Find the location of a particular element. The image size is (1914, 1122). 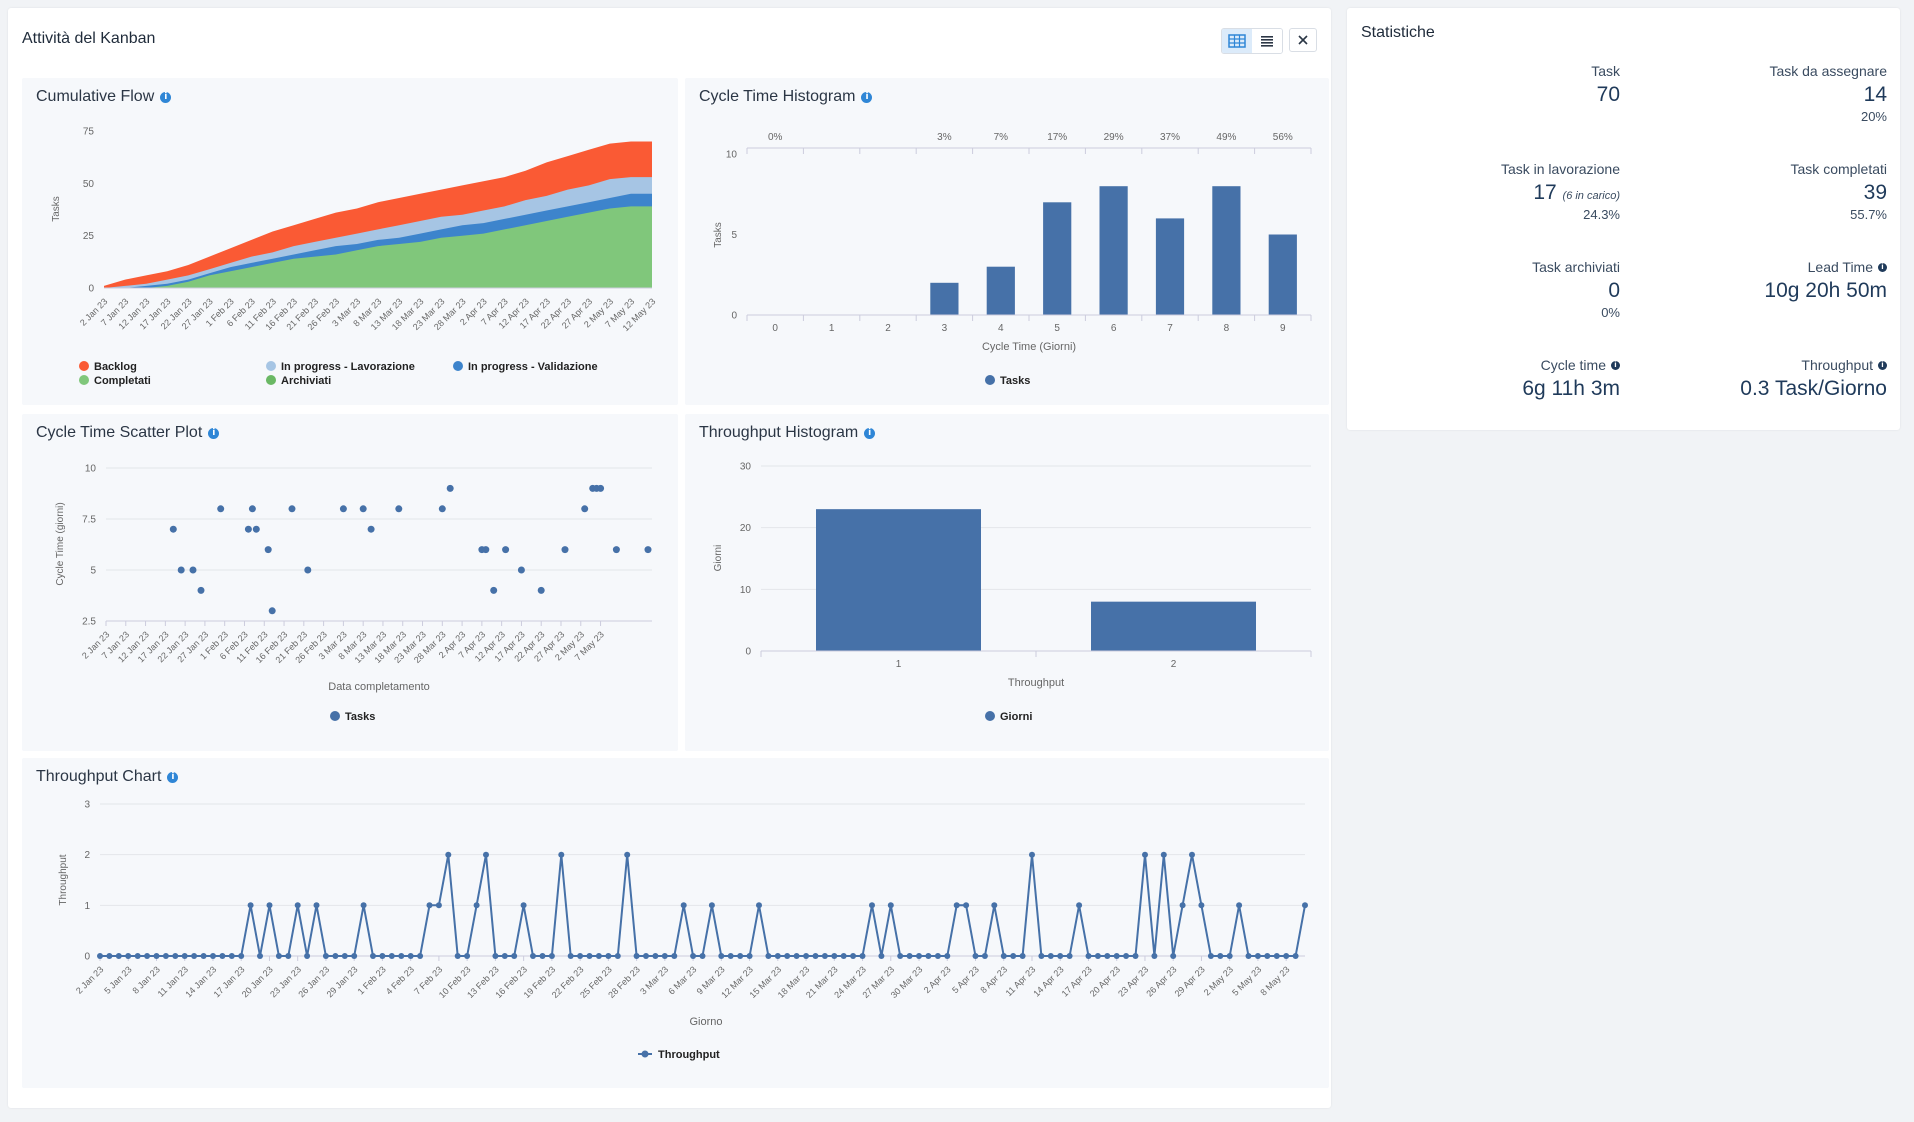

x-tick-label: 0 is located at coordinates (775, 328).